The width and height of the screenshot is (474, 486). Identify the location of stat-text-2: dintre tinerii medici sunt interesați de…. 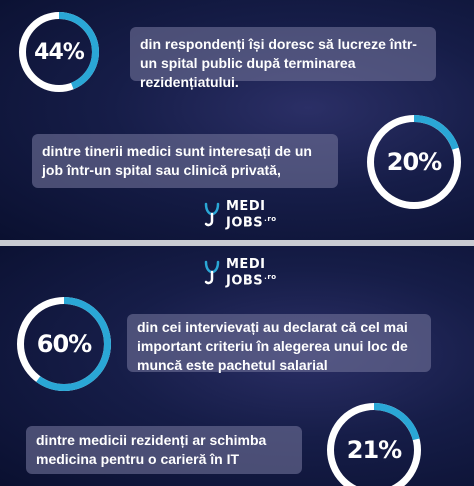
(177, 160).